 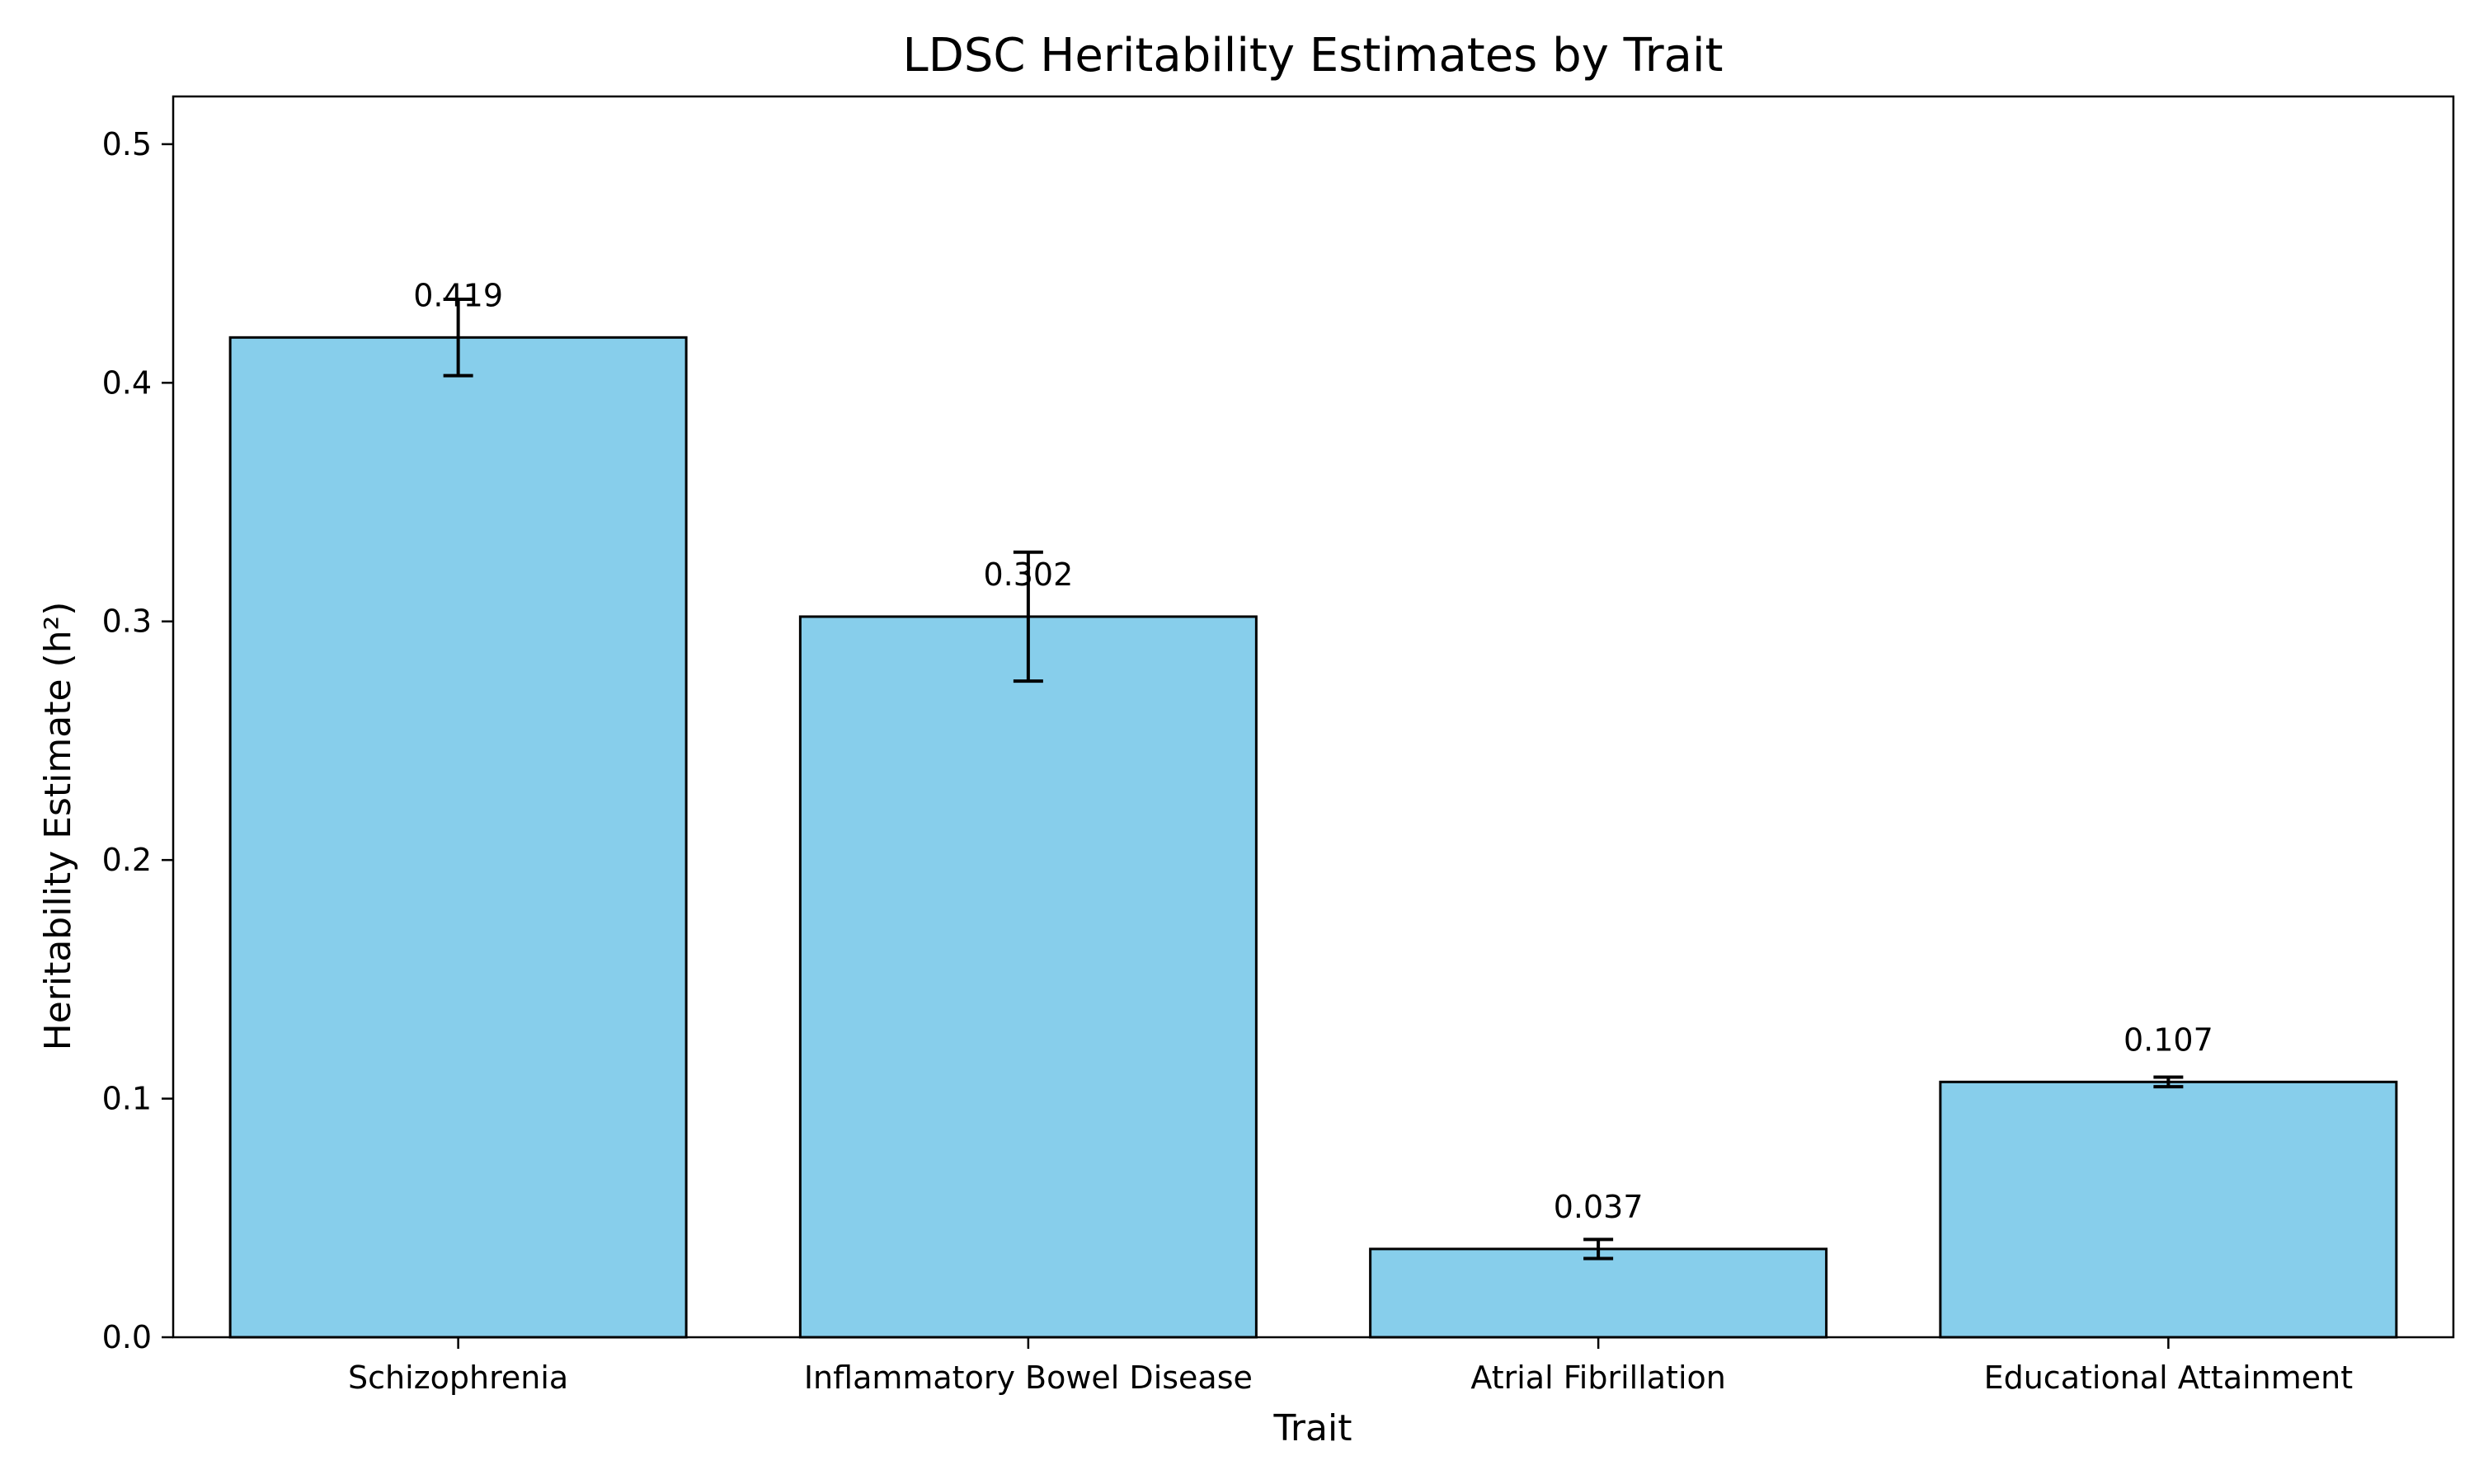 I want to click on value-label: 0.037, so click(x=1599, y=1207).